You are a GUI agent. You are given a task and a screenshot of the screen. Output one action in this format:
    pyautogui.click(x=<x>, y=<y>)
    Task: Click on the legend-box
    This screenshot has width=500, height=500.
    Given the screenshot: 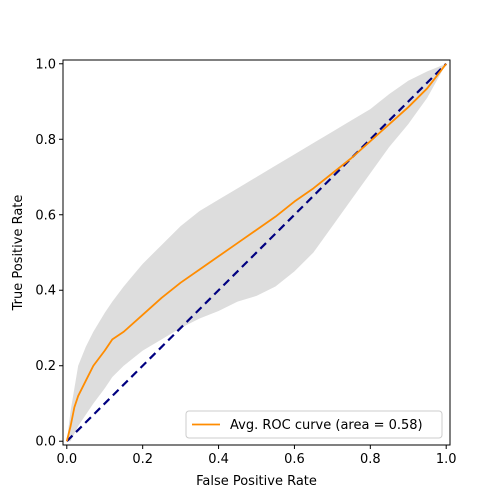 What is the action you would take?
    pyautogui.click(x=314, y=424)
    